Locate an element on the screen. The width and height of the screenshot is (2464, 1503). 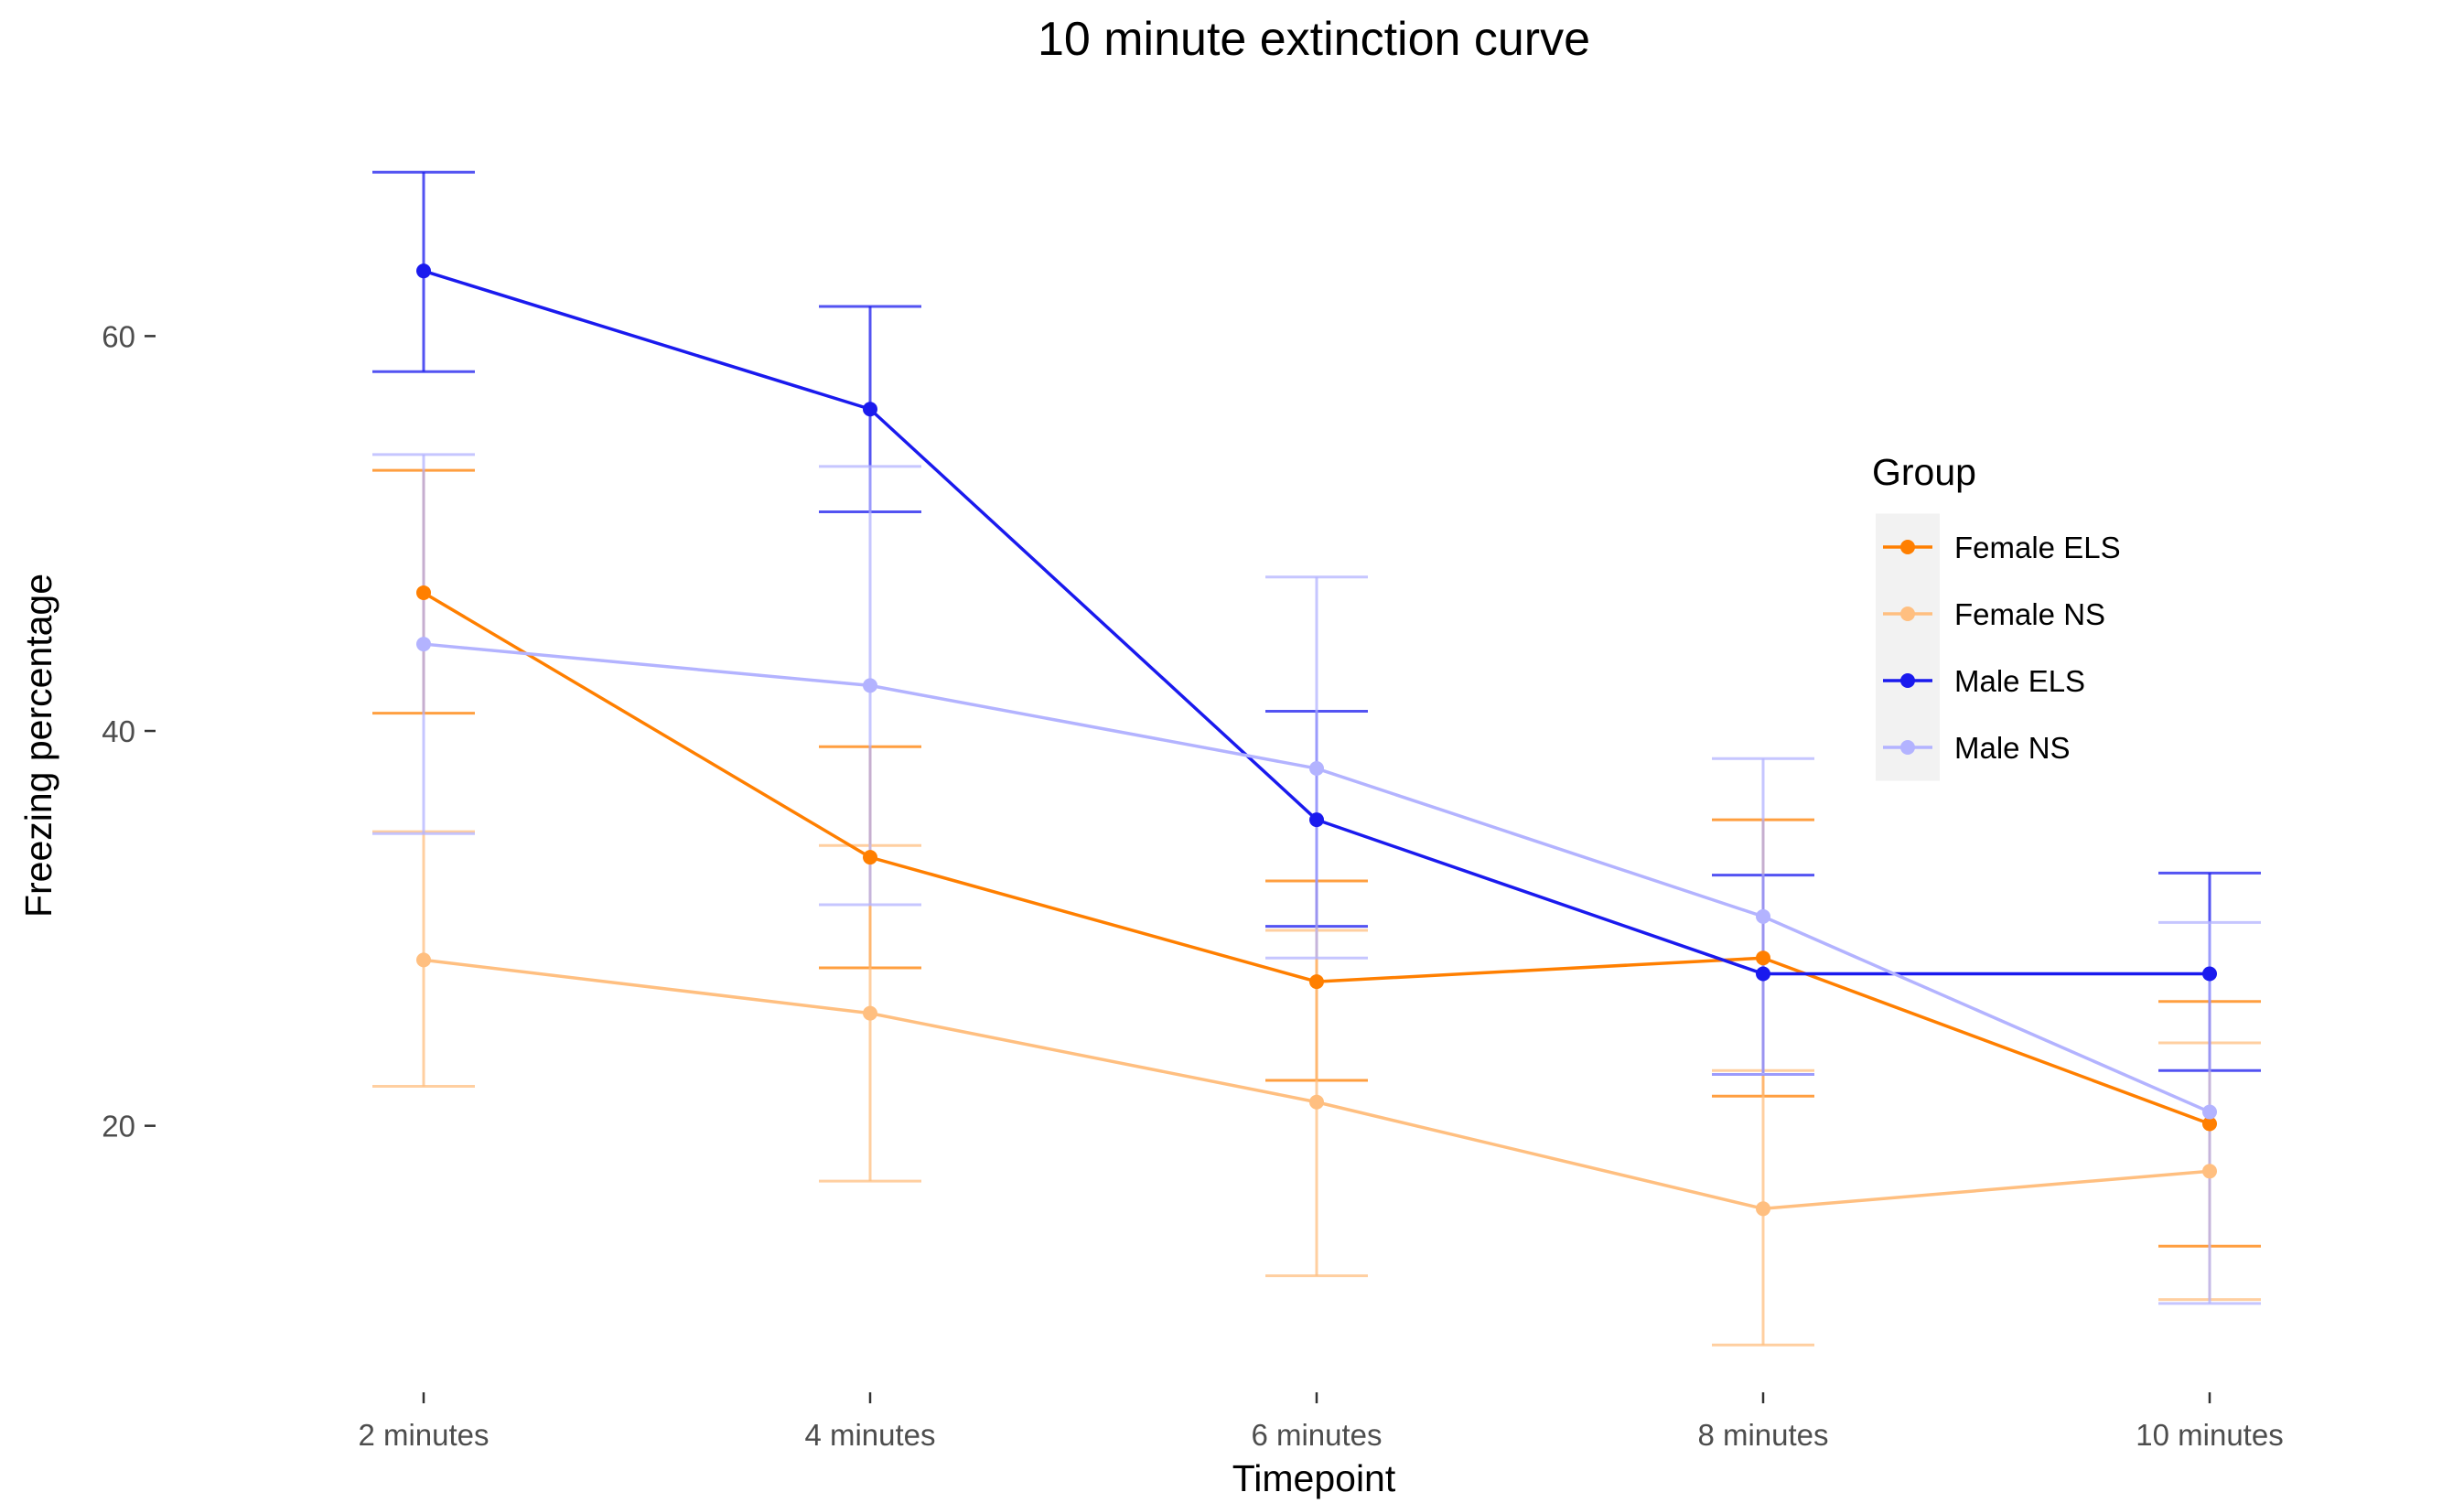
y-tick-label: 20 is located at coordinates (119, 1126).